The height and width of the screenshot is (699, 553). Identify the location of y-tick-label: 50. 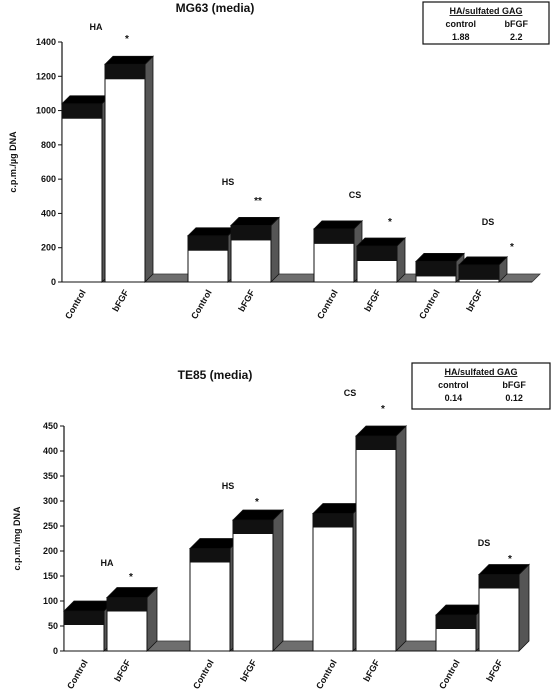
(53, 626).